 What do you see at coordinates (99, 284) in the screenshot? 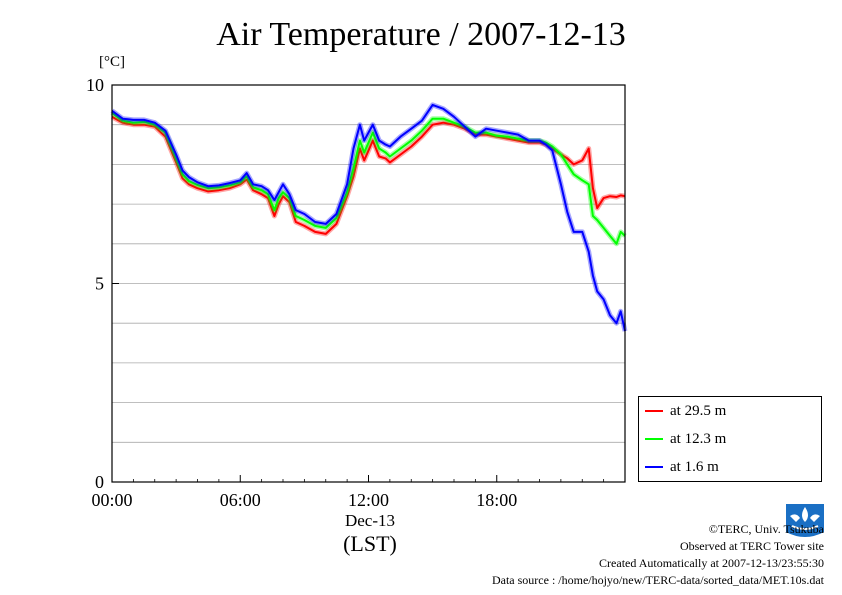
I see `y-tick-label: 5` at bounding box center [99, 284].